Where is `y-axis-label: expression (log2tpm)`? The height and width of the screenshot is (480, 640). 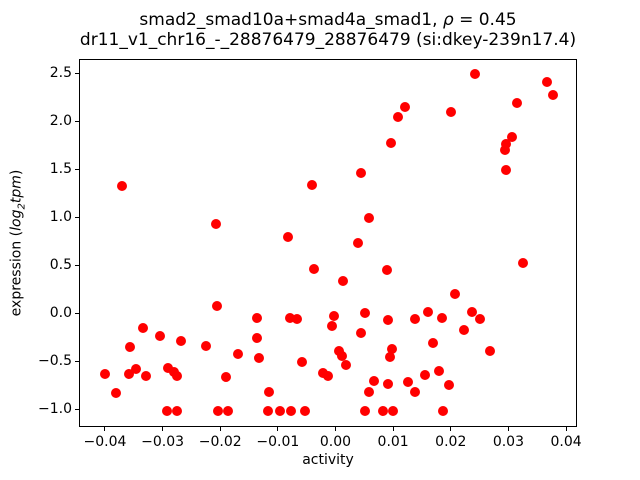 y-axis-label: expression (log2tpm) is located at coordinates (18, 243).